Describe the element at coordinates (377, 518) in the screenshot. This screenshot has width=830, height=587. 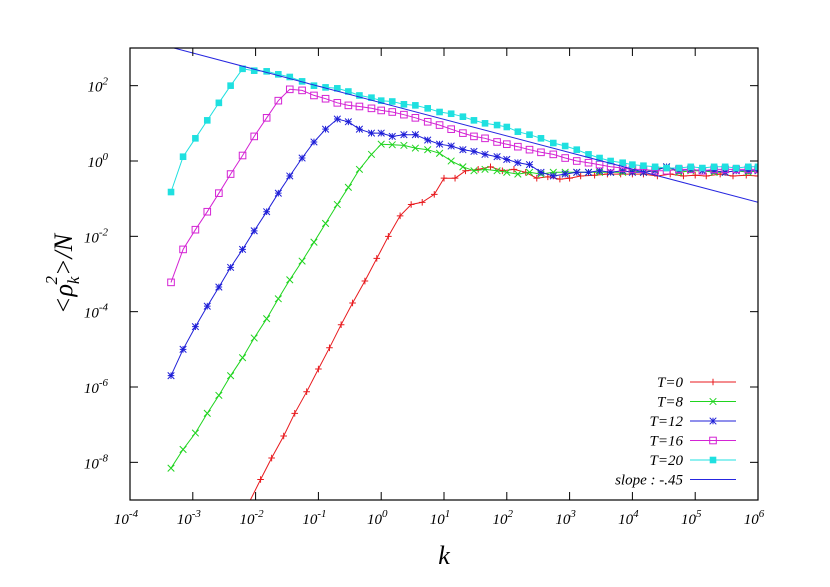
I see `x-tick-label: 10⁰` at that location.